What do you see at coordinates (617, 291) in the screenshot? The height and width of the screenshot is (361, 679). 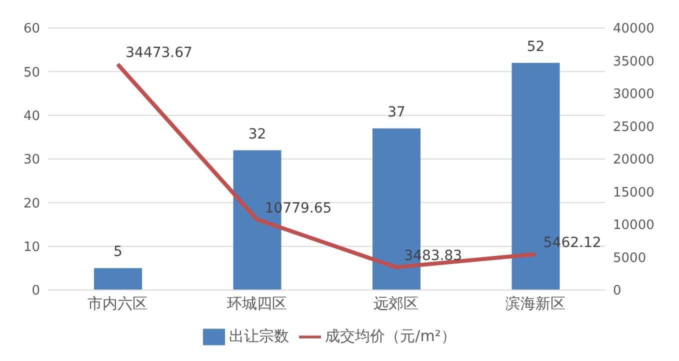 I see `y2-tick-label: 0` at bounding box center [617, 291].